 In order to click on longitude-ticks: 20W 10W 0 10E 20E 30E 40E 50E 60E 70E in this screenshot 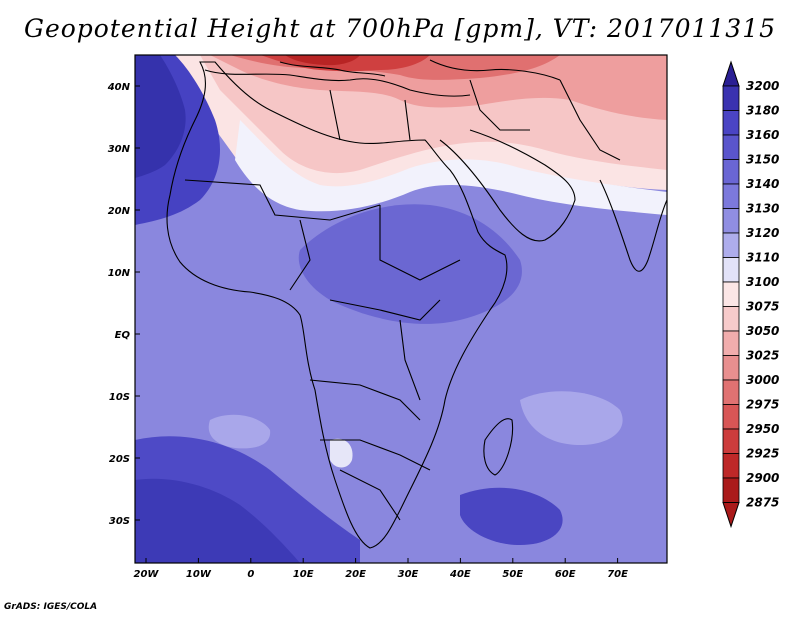, I will do `click(381, 569)`.